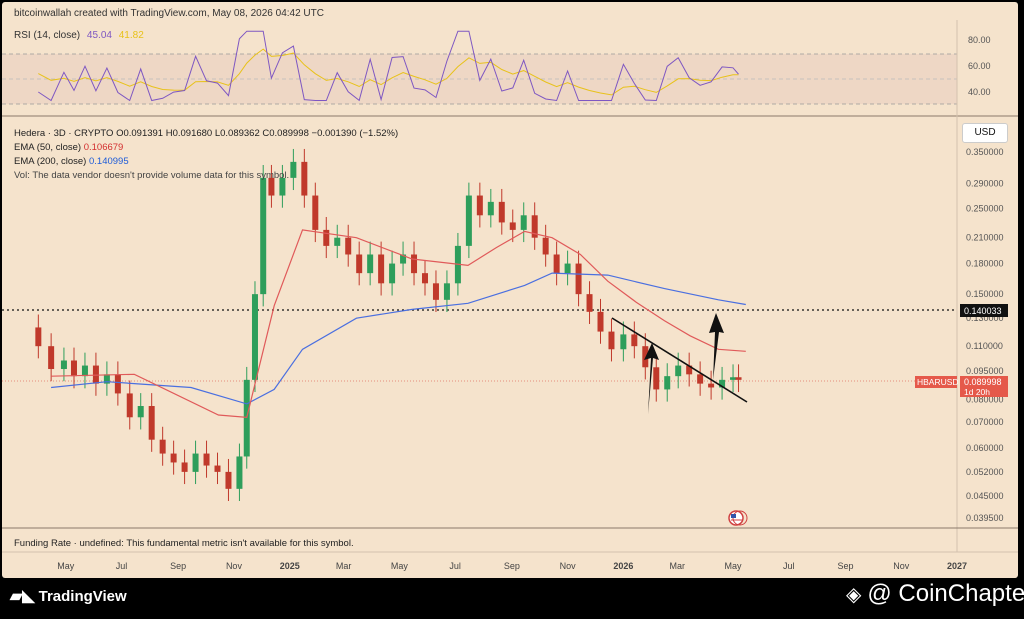 The height and width of the screenshot is (619, 1024). I want to click on level-price-text: 0.140033, so click(983, 311).